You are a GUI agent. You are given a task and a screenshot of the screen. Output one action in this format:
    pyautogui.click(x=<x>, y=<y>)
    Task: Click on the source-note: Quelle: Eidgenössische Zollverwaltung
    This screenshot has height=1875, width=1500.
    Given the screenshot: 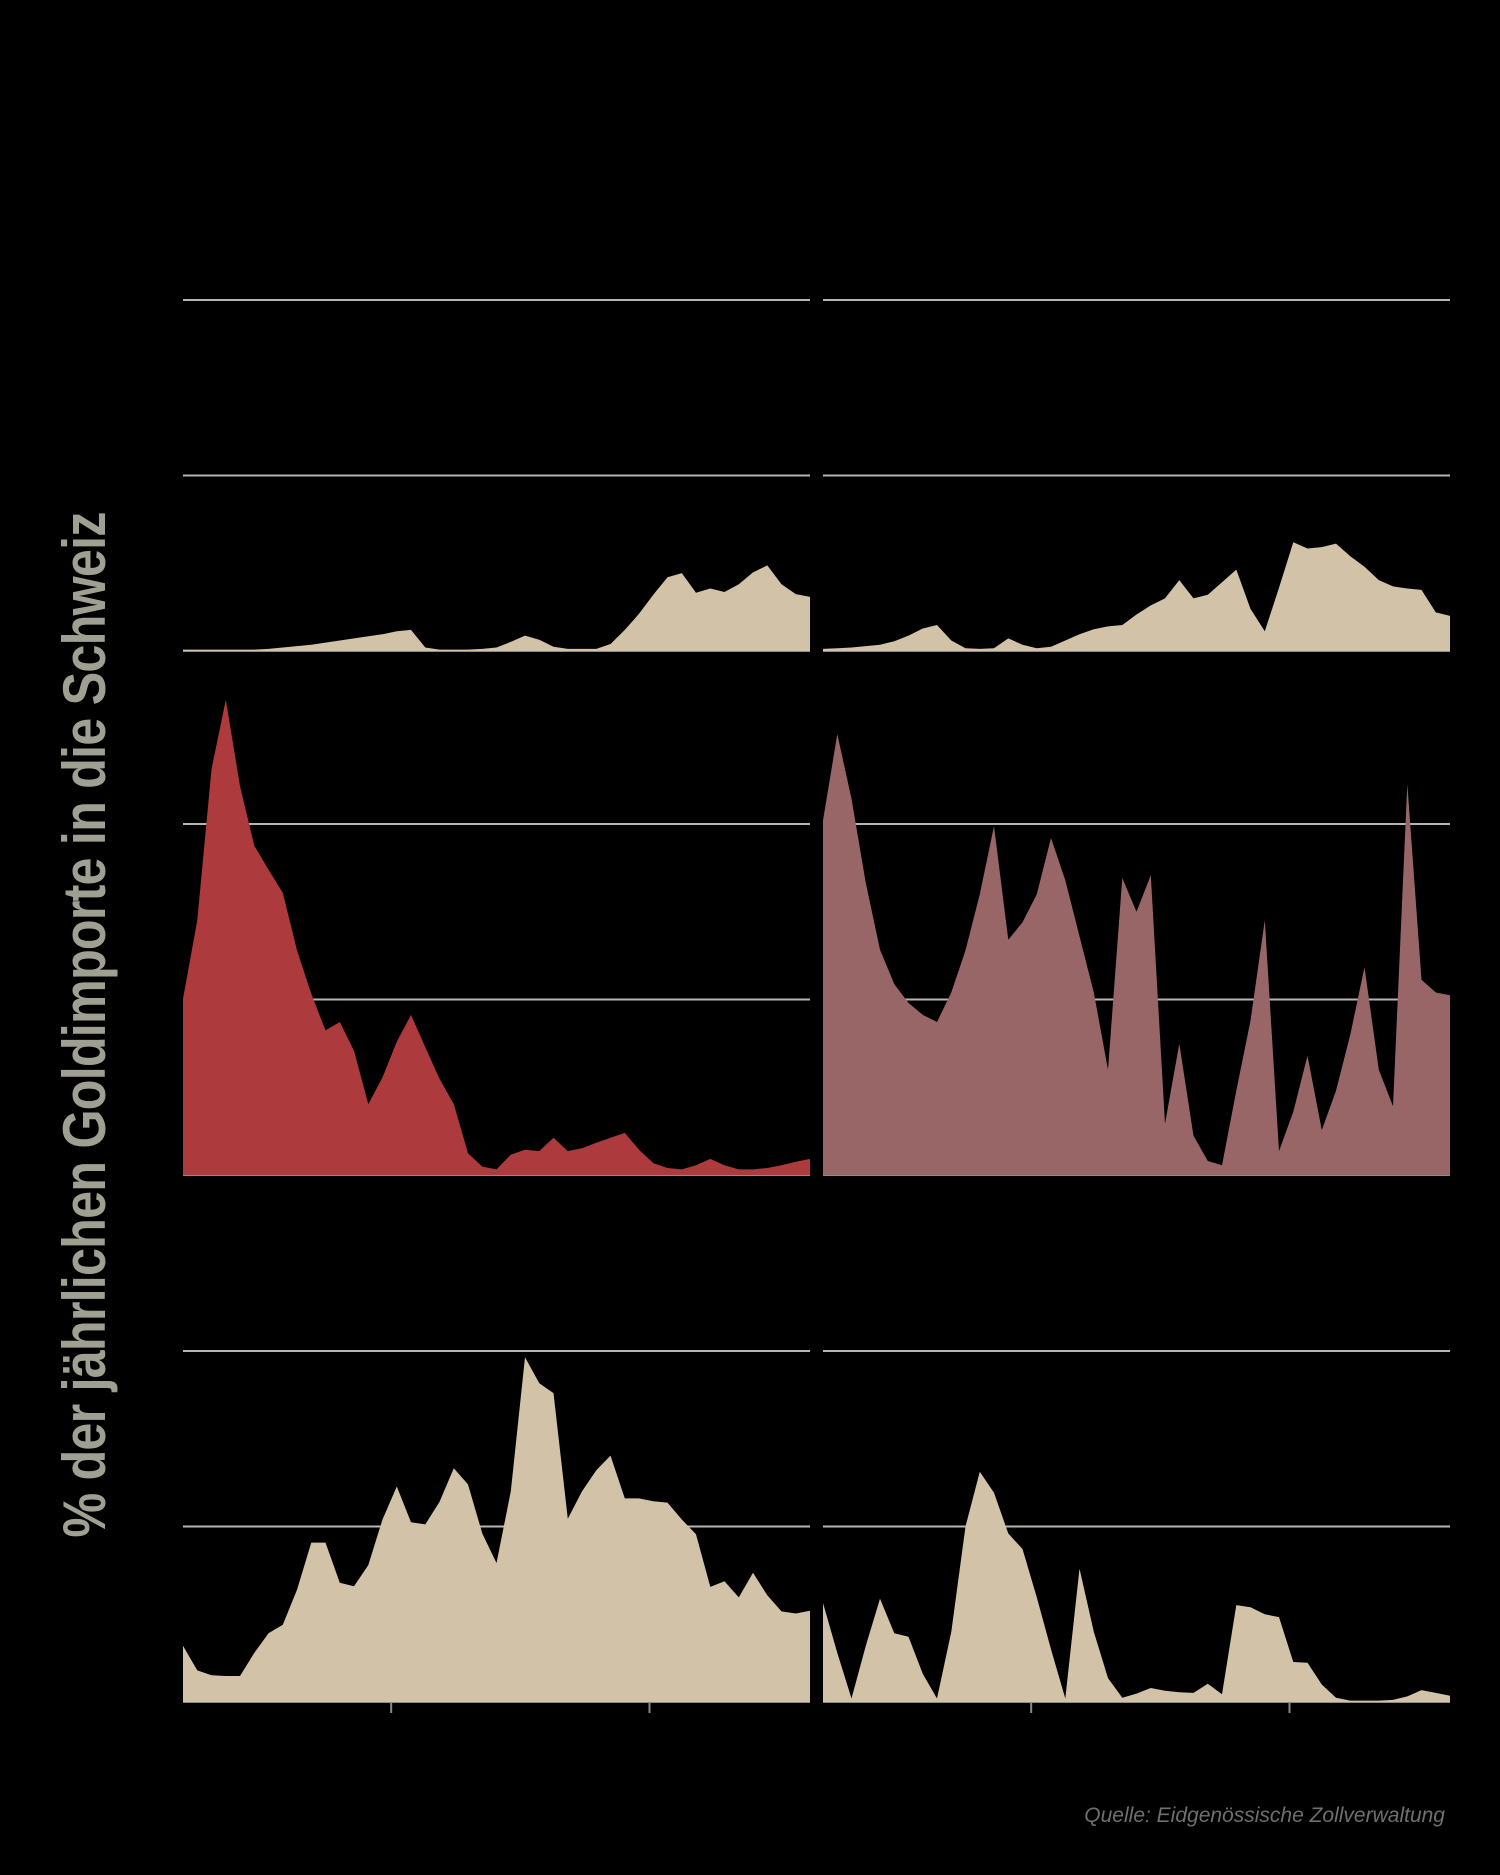 What is the action you would take?
    pyautogui.click(x=1264, y=1815)
    